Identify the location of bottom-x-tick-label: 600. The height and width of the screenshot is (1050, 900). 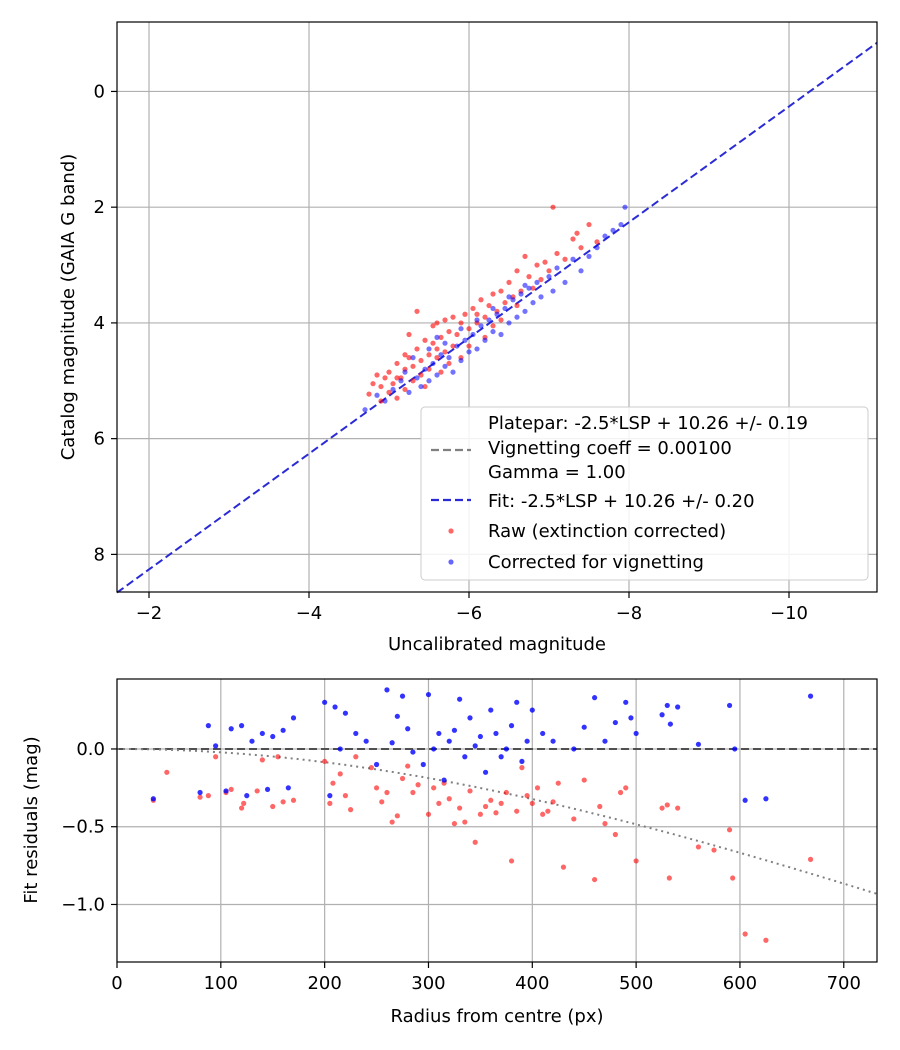
(740, 983).